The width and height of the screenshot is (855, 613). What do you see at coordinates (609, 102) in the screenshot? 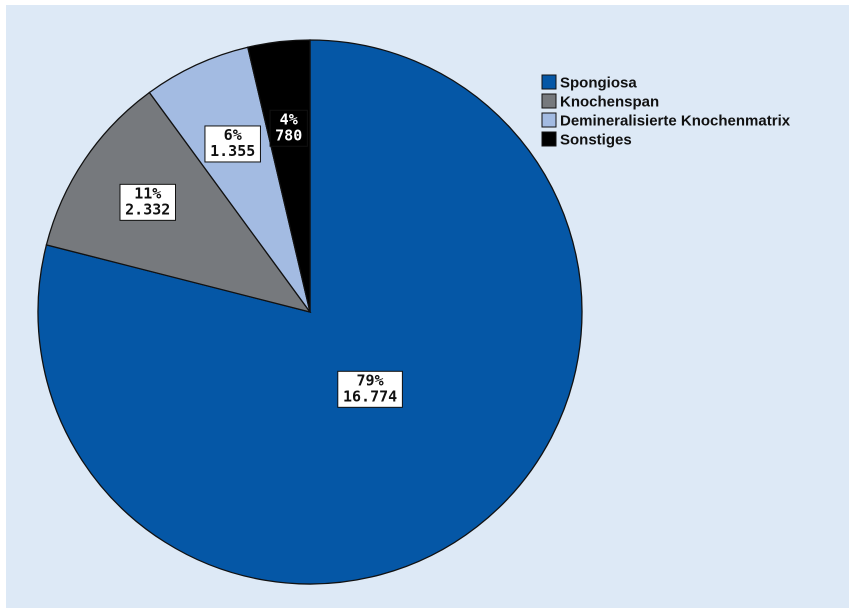
I see `legend-entry-label: Knochenspan` at bounding box center [609, 102].